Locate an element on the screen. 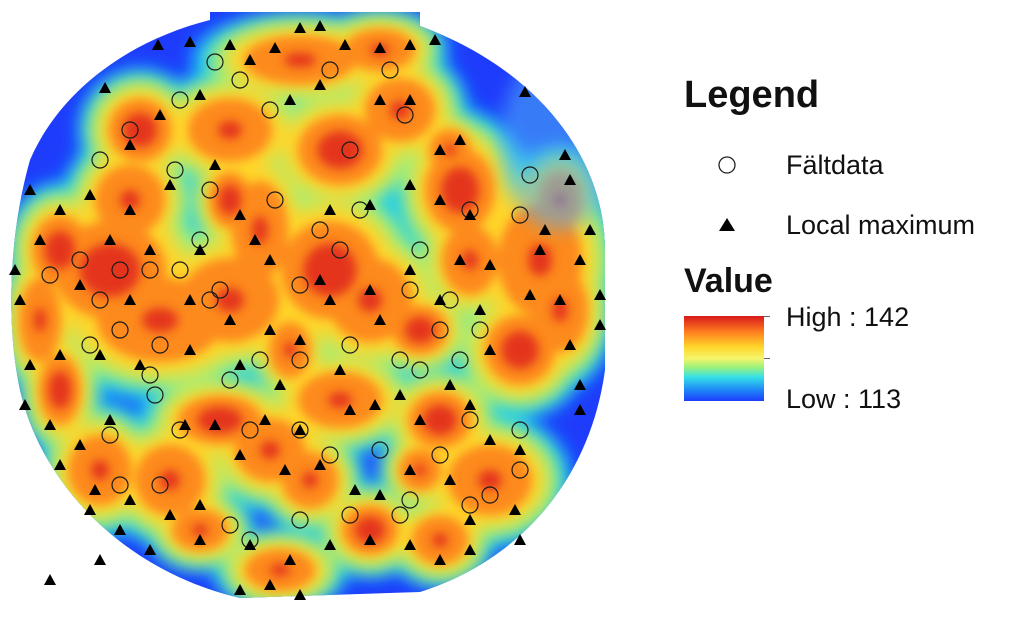 Image resolution: width=1024 pixels, height=617 pixels. color-ramp is located at coordinates (724, 358).